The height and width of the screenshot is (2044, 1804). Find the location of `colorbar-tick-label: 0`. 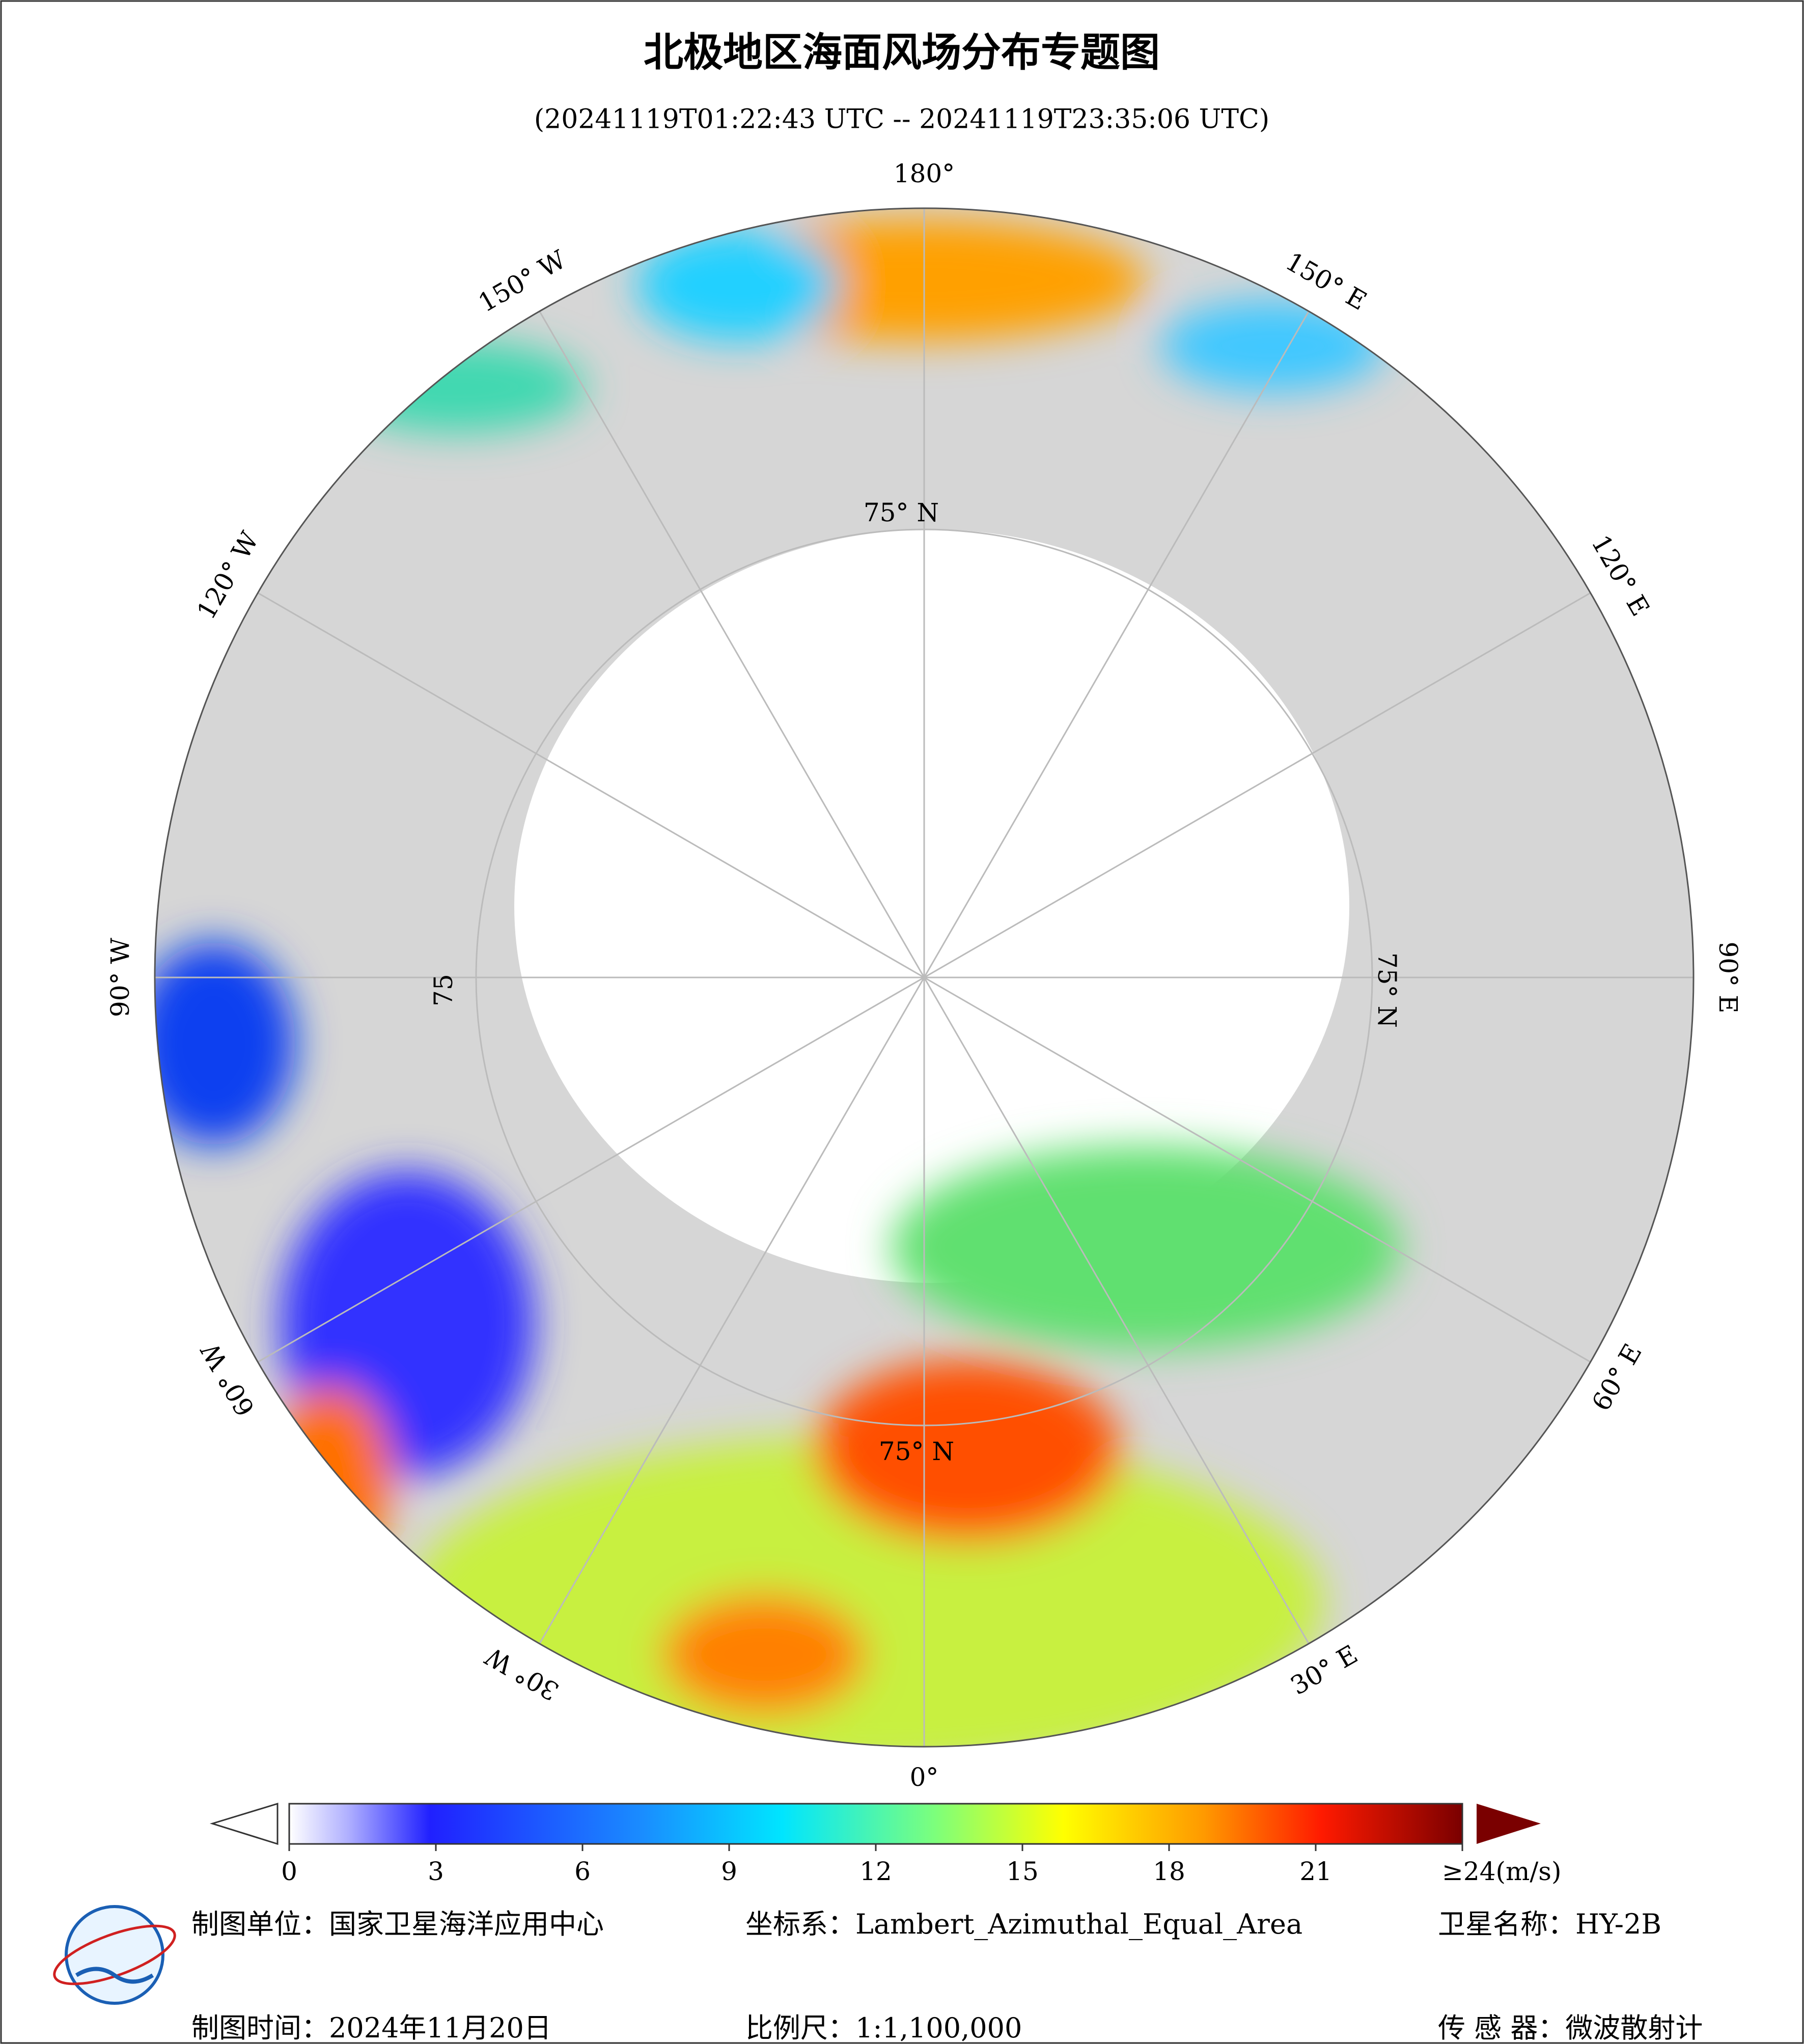

colorbar-tick-label: 0 is located at coordinates (289, 1871).